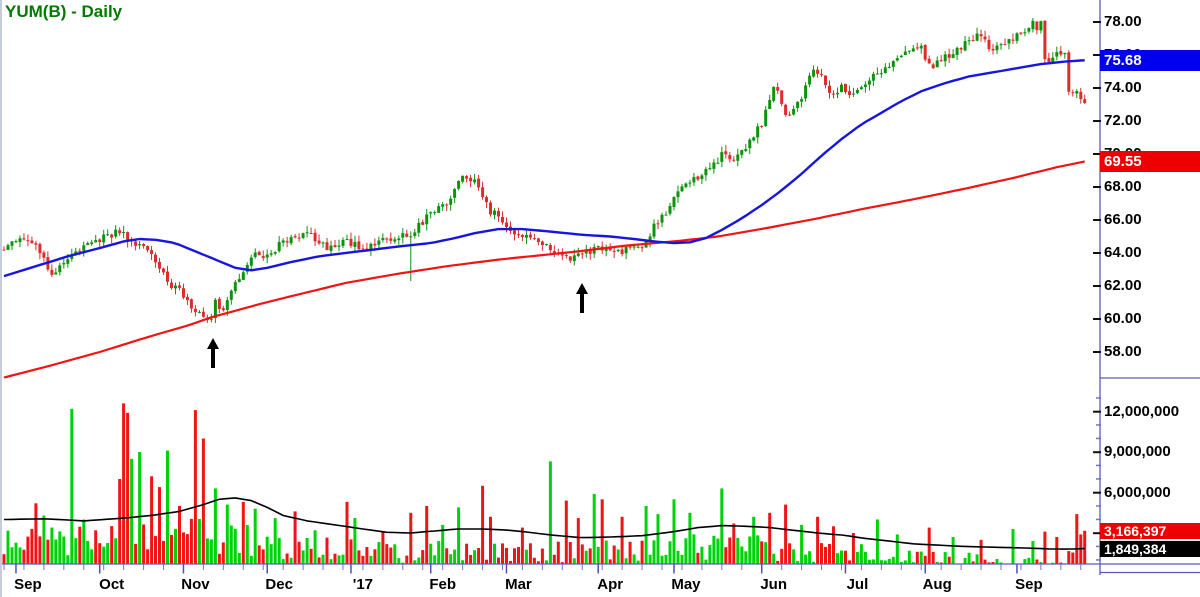 The width and height of the screenshot is (1200, 597). What do you see at coordinates (773, 584) in the screenshot?
I see `month-label: Jun` at bounding box center [773, 584].